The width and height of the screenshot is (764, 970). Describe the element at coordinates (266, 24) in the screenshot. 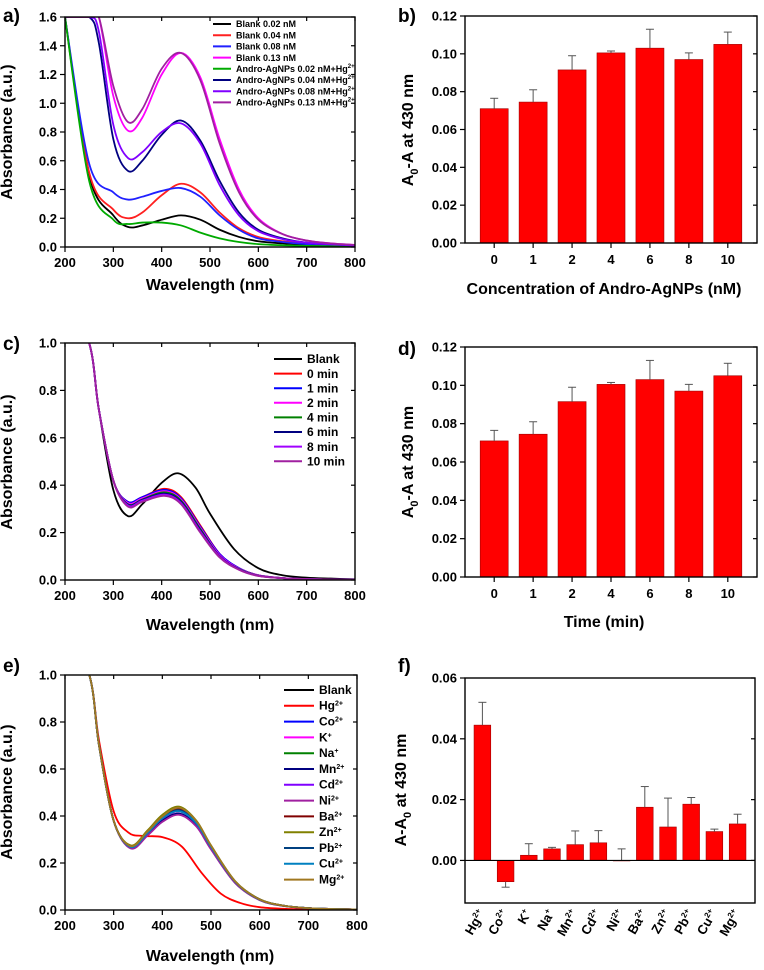

I see `legend-label: Blank 0.02 nM` at that location.